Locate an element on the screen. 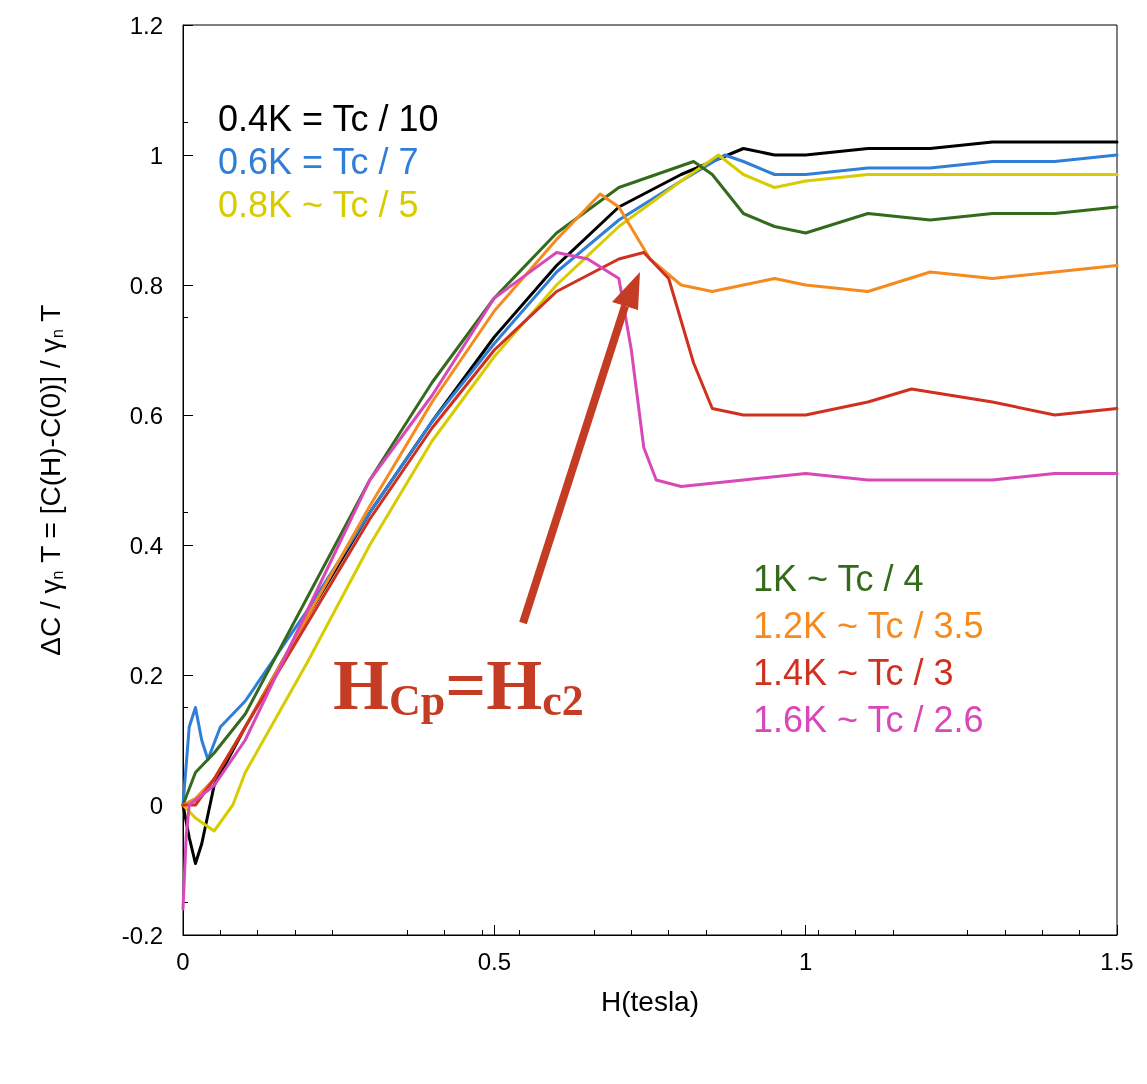 The image size is (1147, 1084). text: 1.6K ~ Tc / 2.6 is located at coordinates (868, 719).